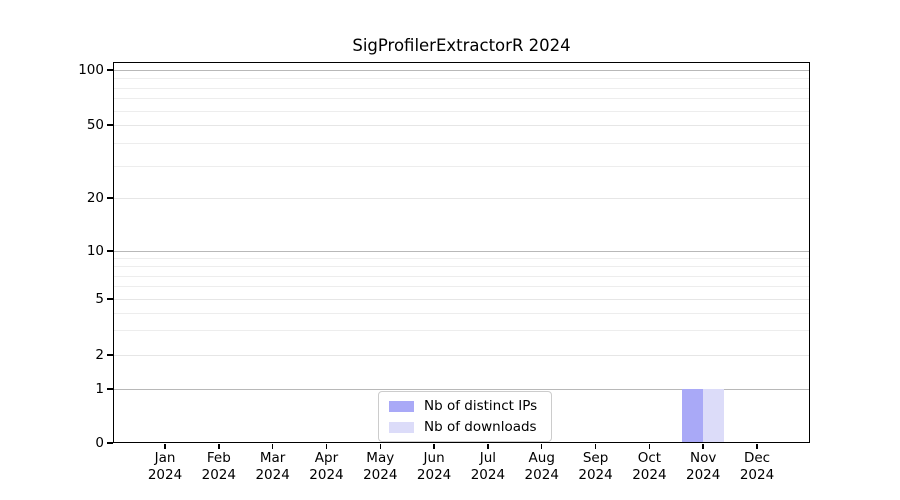  Describe the element at coordinates (703, 466) in the screenshot. I see `x-tick-label: Nov 2024` at that location.